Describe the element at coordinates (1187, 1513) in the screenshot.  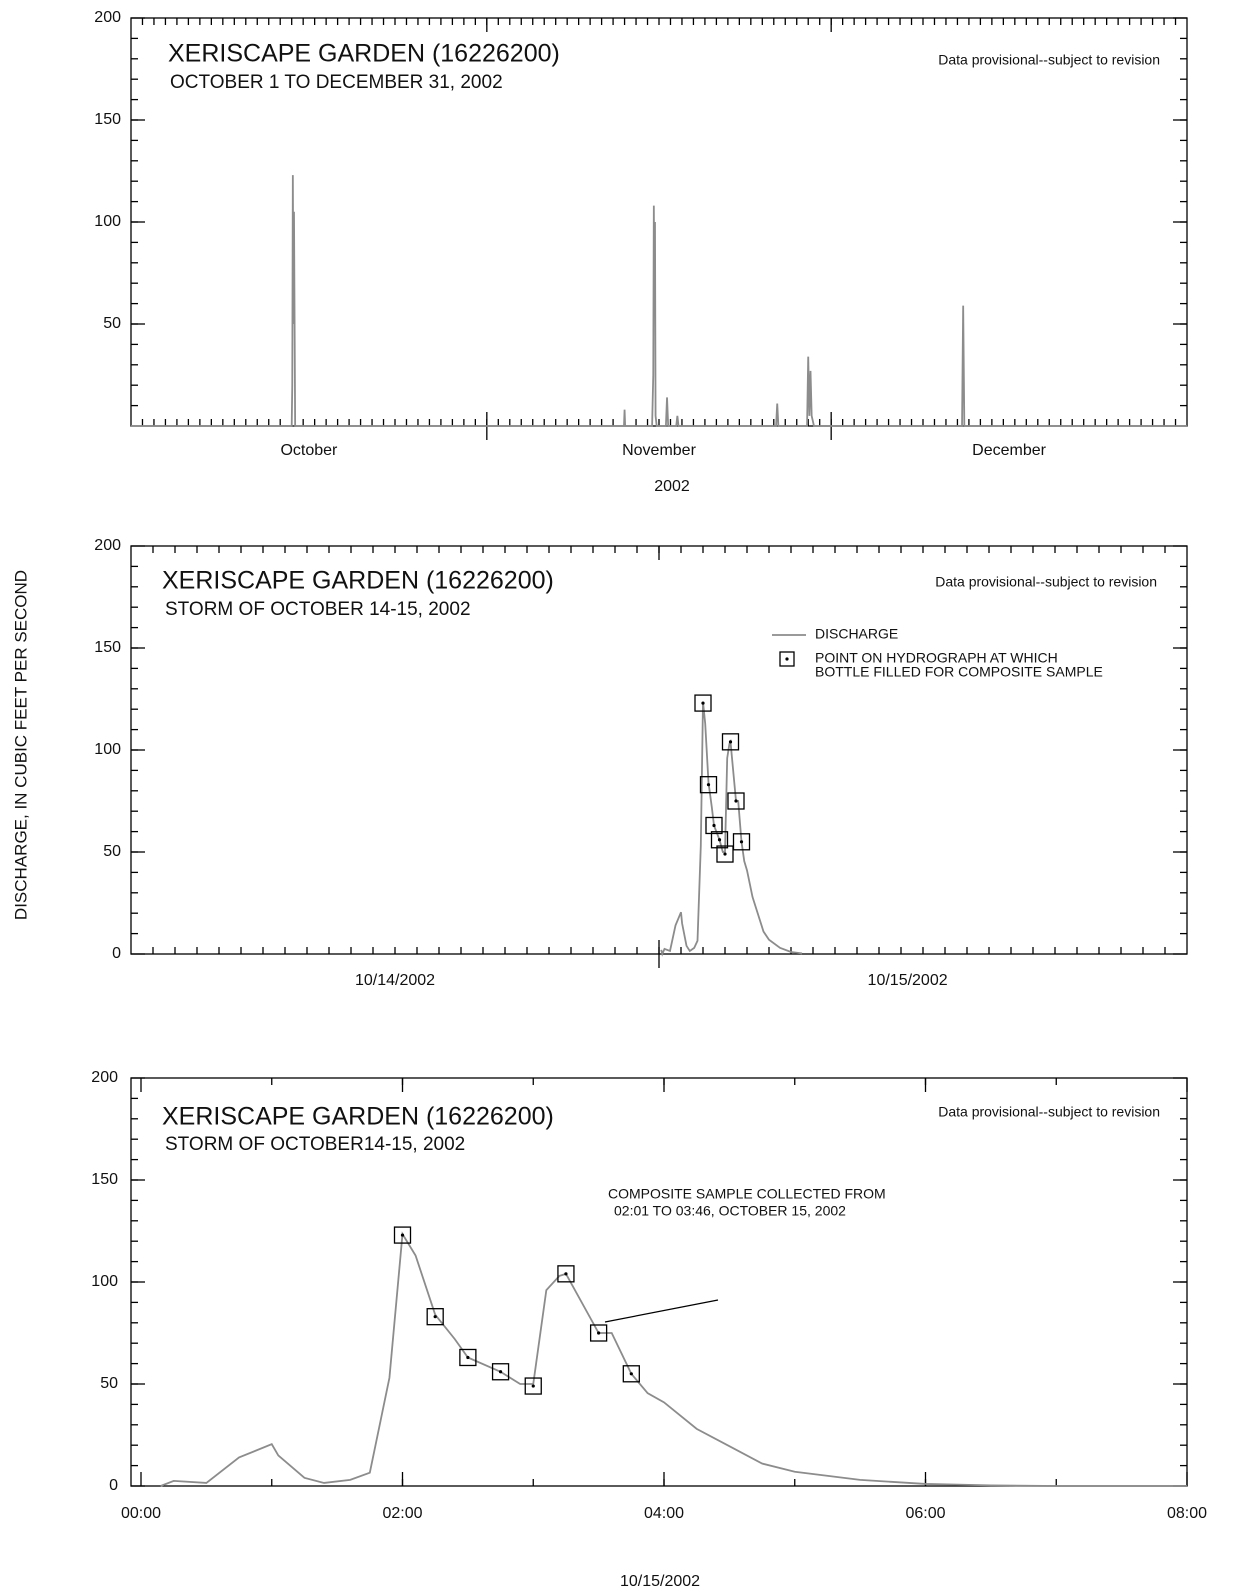
I see `x-tick-label: 08:00` at that location.